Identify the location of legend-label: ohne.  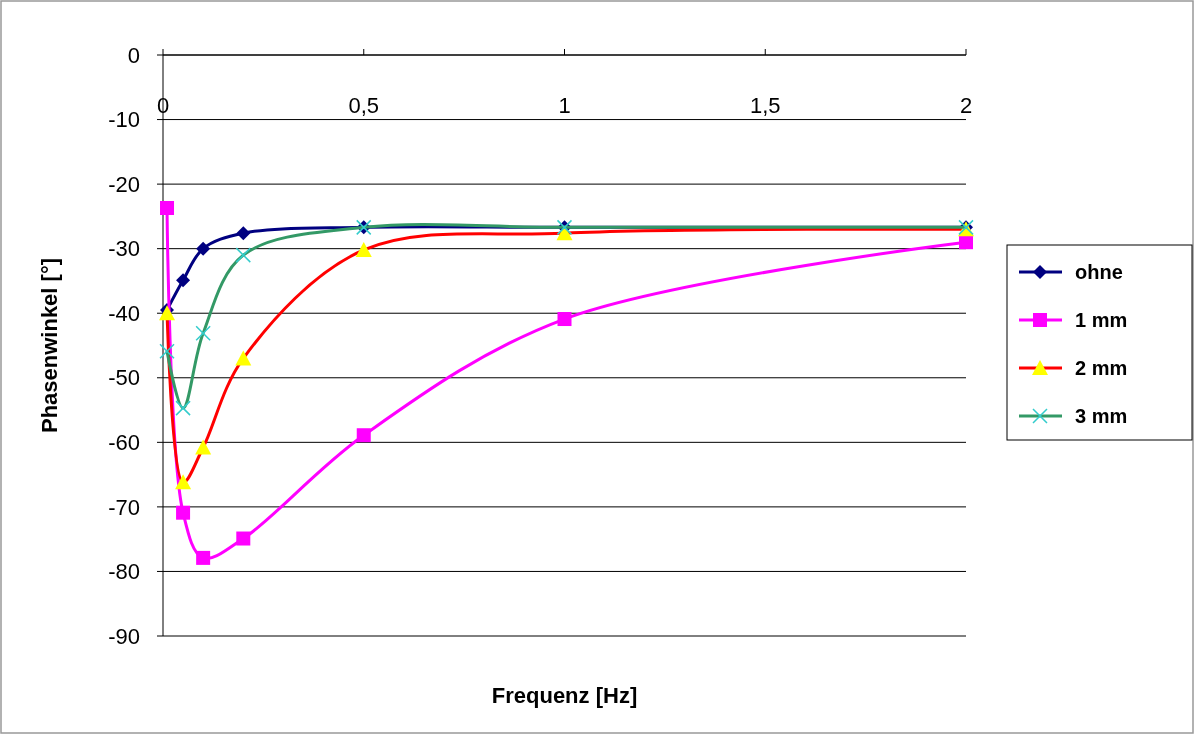
(1099, 272).